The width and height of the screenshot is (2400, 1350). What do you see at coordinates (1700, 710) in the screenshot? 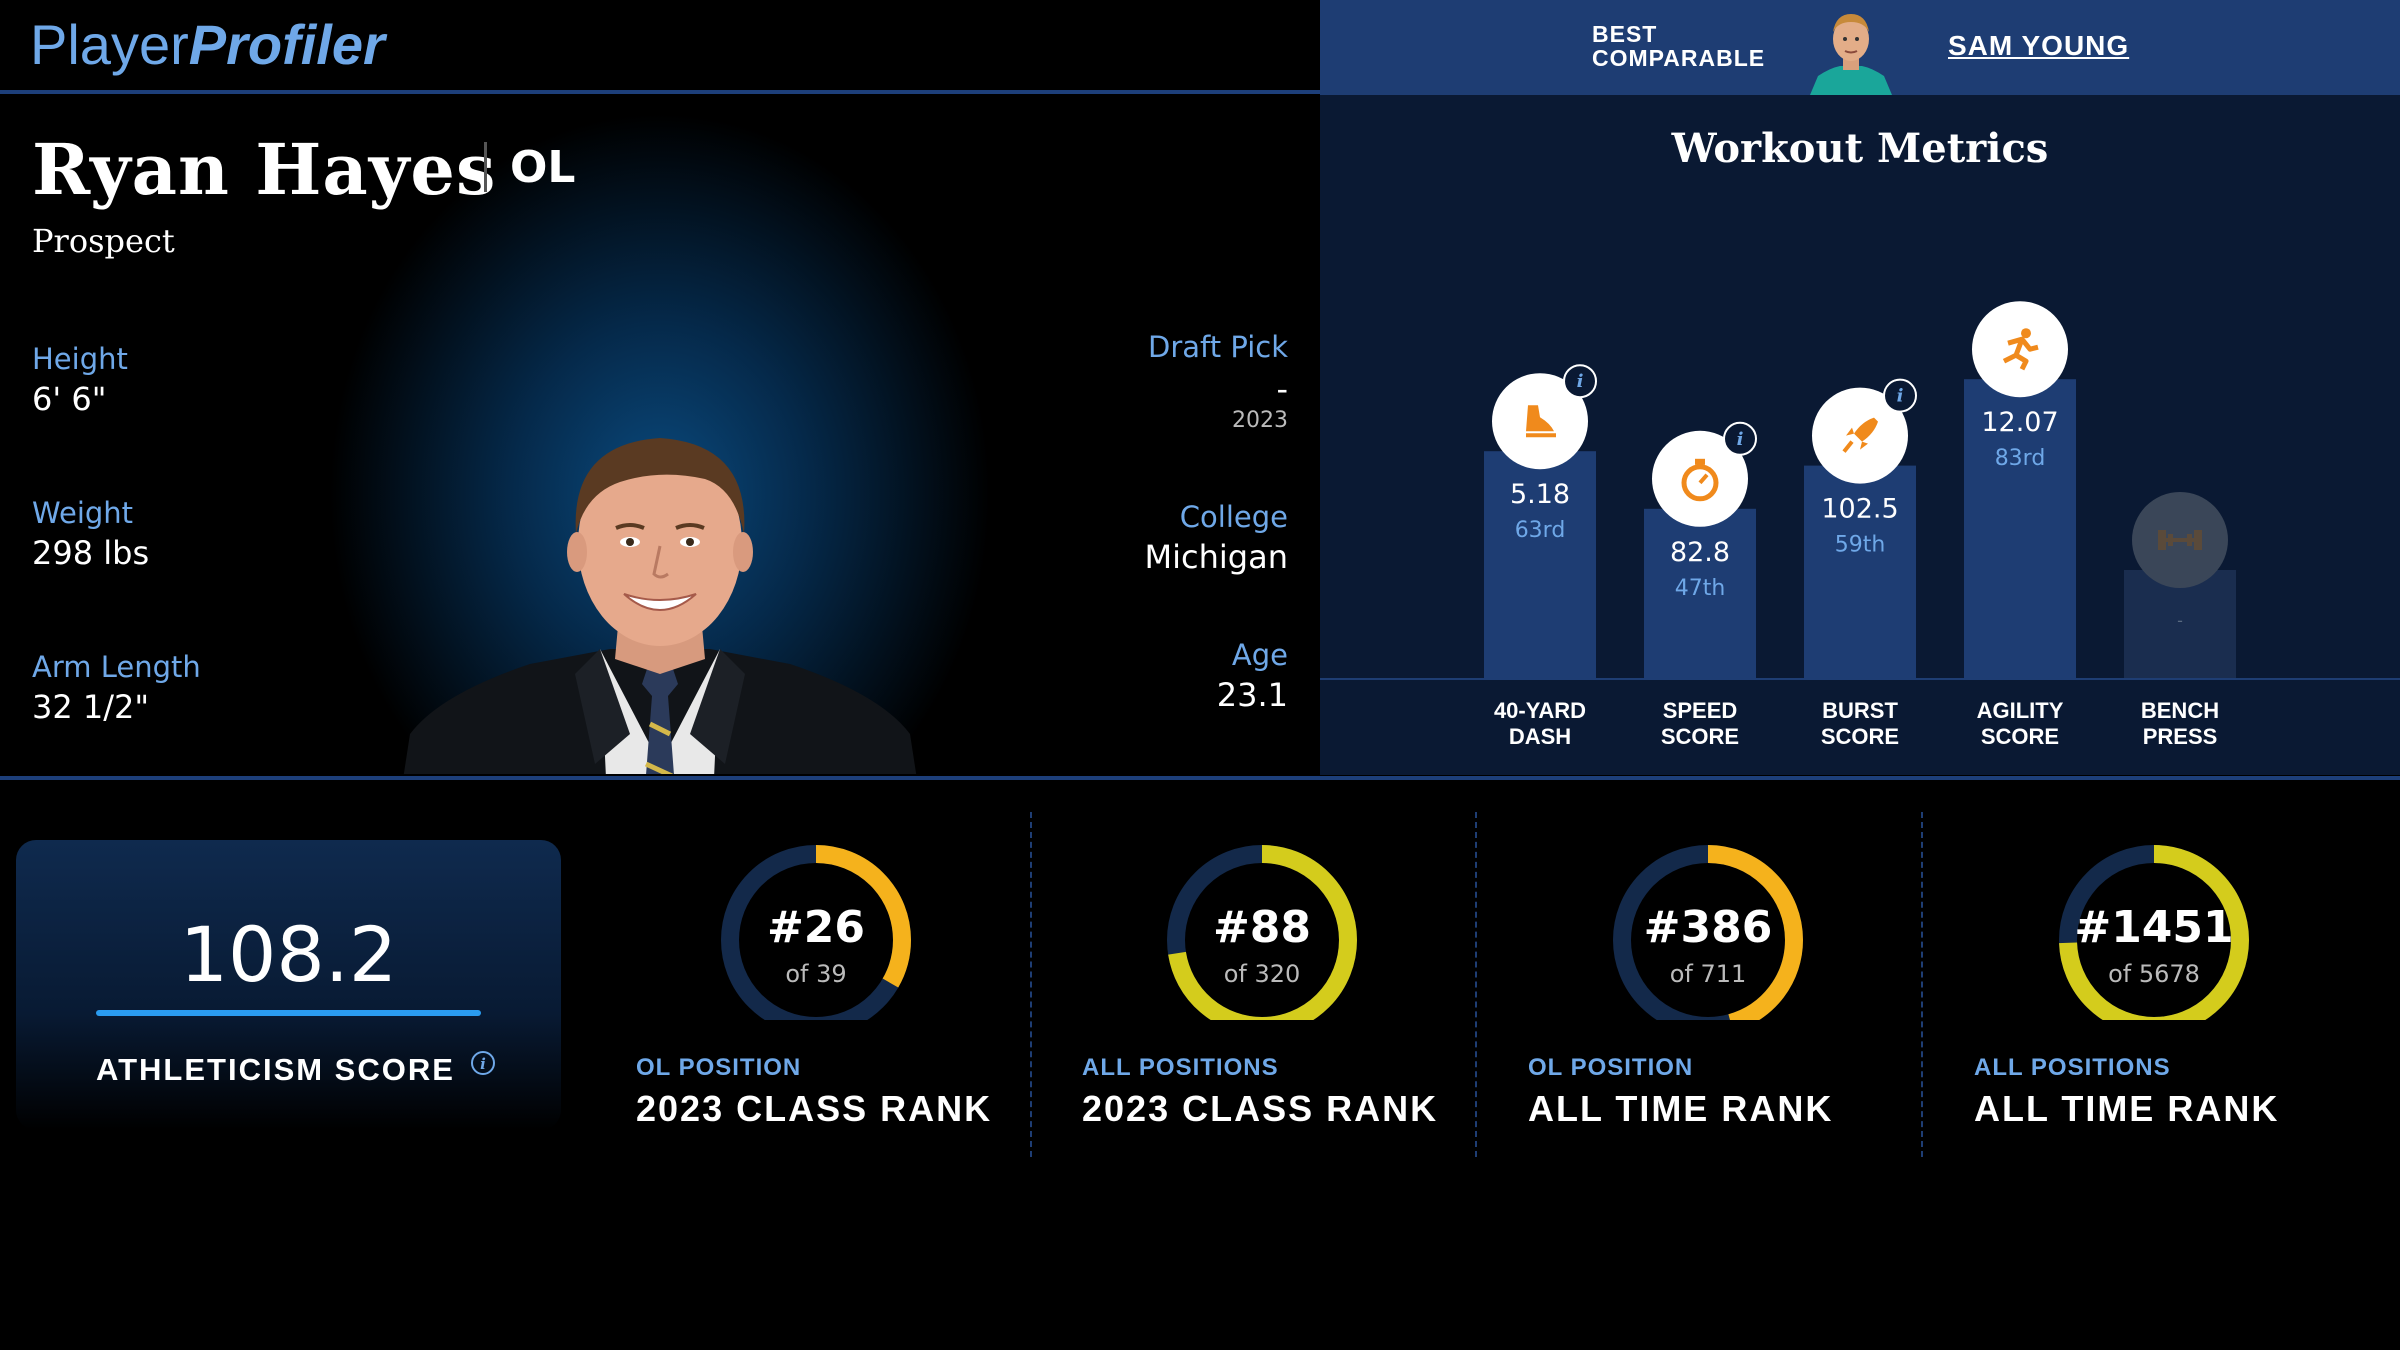
I see `metric-label: SPEED` at bounding box center [1700, 710].